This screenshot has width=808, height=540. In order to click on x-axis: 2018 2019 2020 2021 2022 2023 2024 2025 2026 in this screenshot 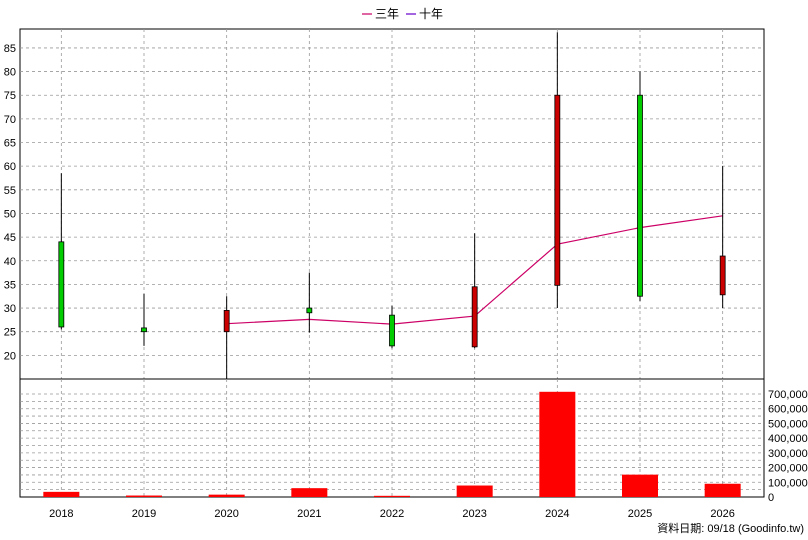, I will do `click(392, 514)`.